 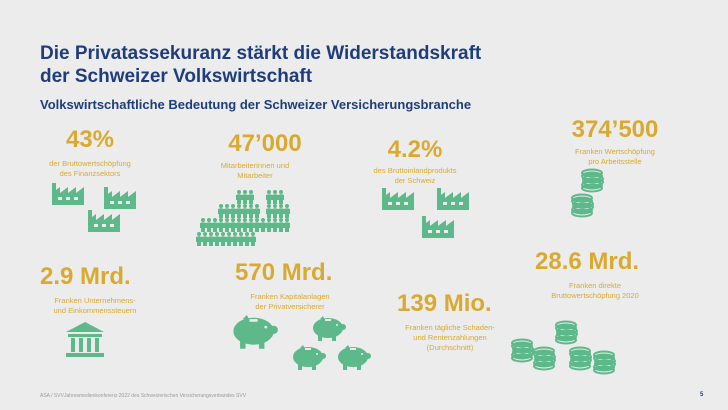 What do you see at coordinates (595, 290) in the screenshot?
I see `stat-caption: Franken direkte Bruttowertschöpfung 2020` at bounding box center [595, 290].